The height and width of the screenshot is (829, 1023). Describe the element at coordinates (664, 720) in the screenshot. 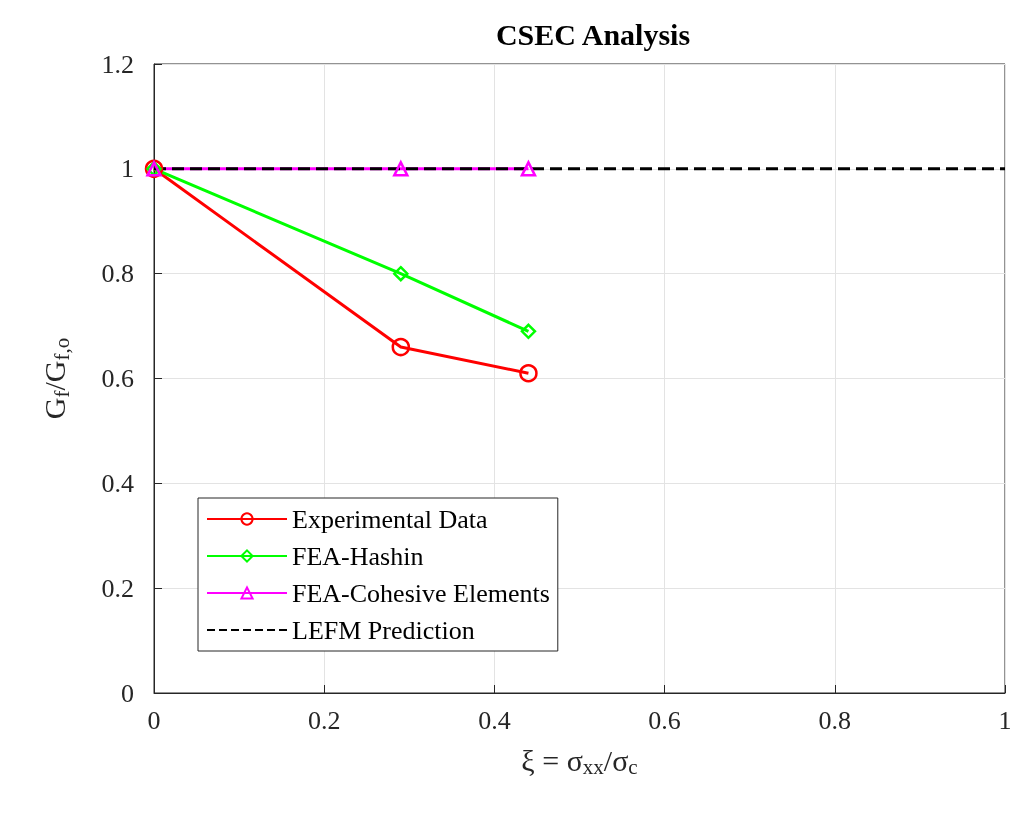

I see `x-tick-label: 0.6` at that location.